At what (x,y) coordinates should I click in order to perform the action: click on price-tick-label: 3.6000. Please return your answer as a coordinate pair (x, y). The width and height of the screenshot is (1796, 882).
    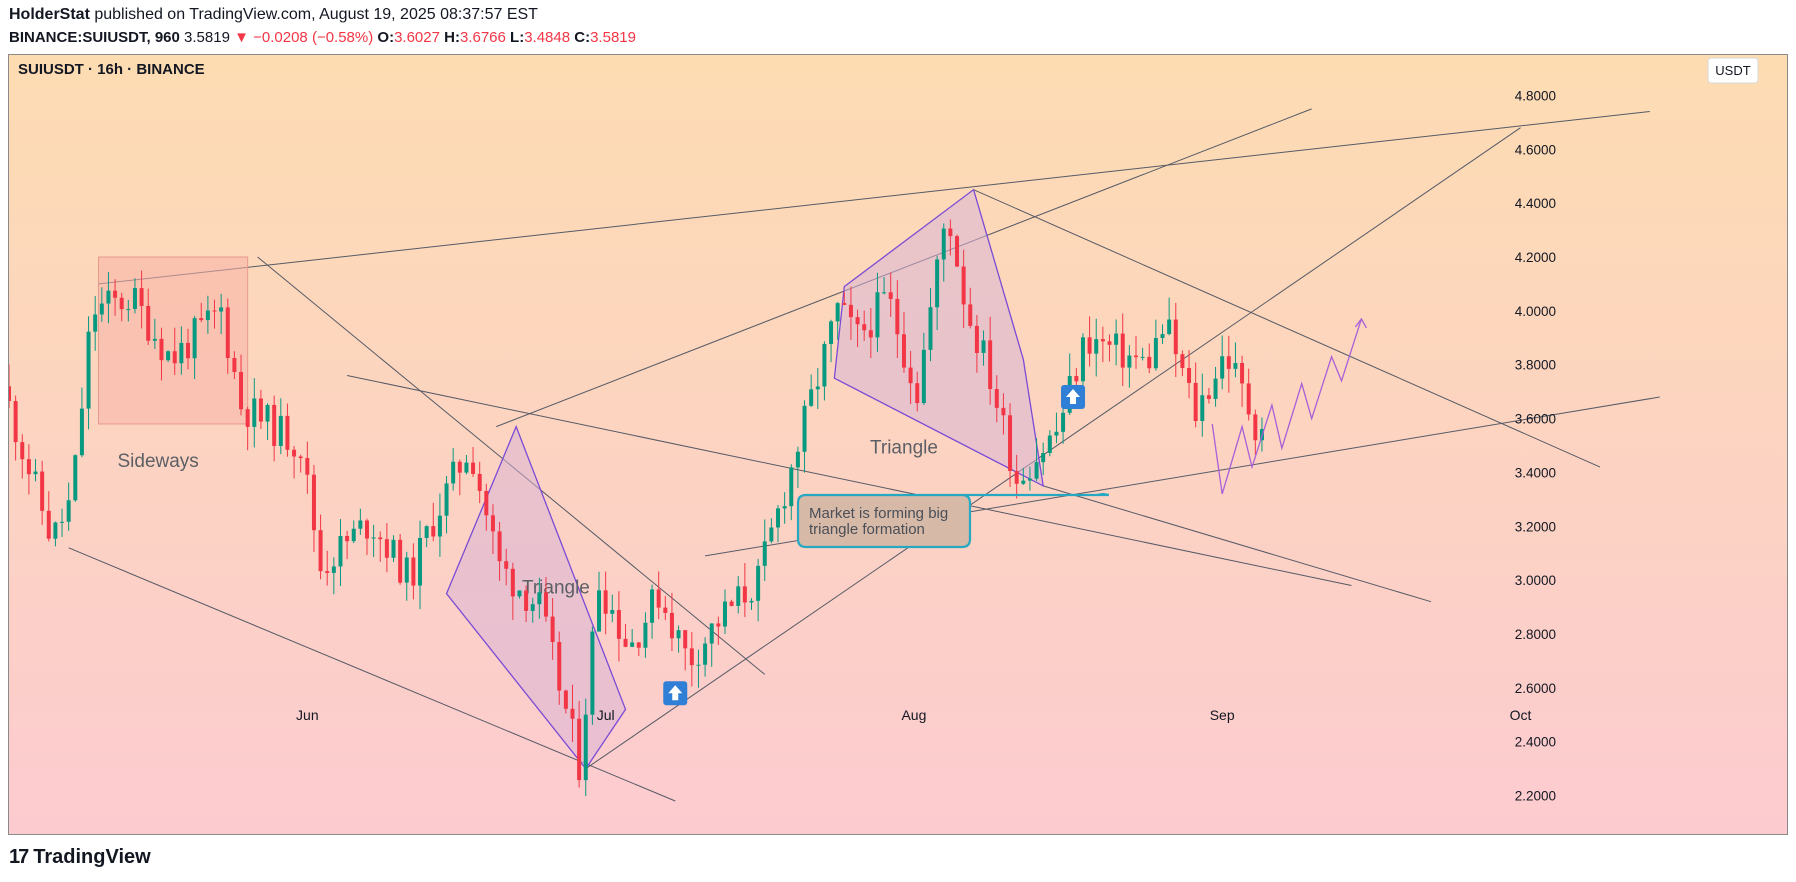
    Looking at the image, I should click on (1535, 419).